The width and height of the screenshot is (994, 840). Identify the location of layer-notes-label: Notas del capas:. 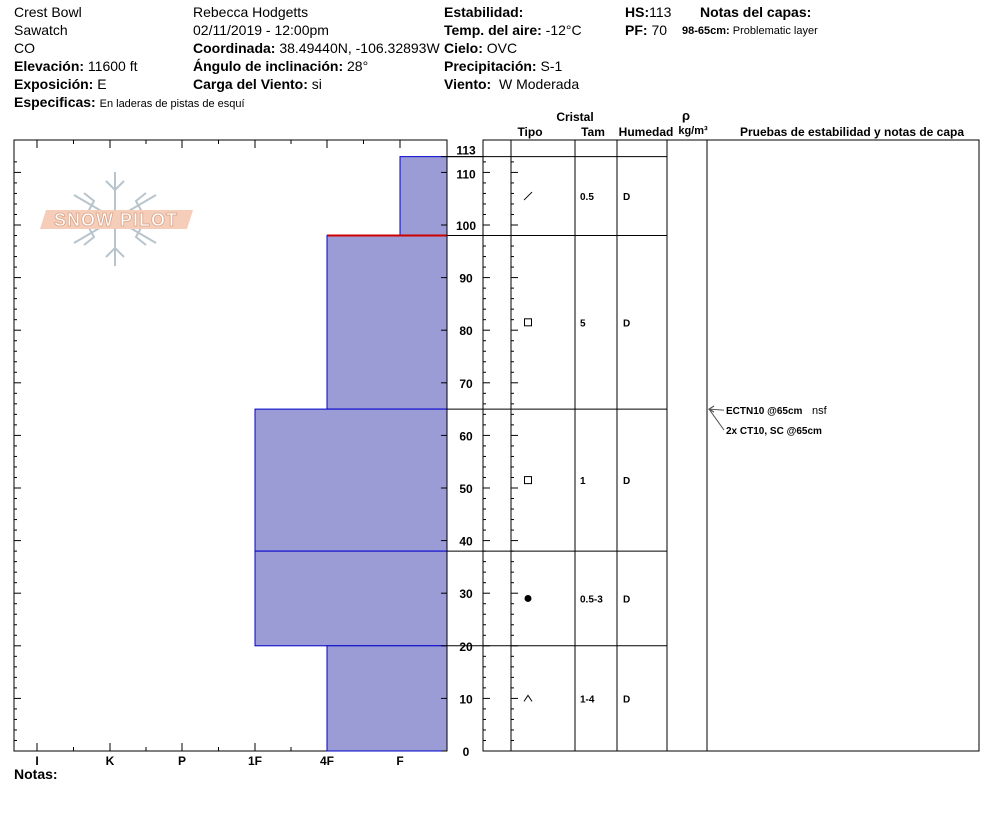
(756, 12).